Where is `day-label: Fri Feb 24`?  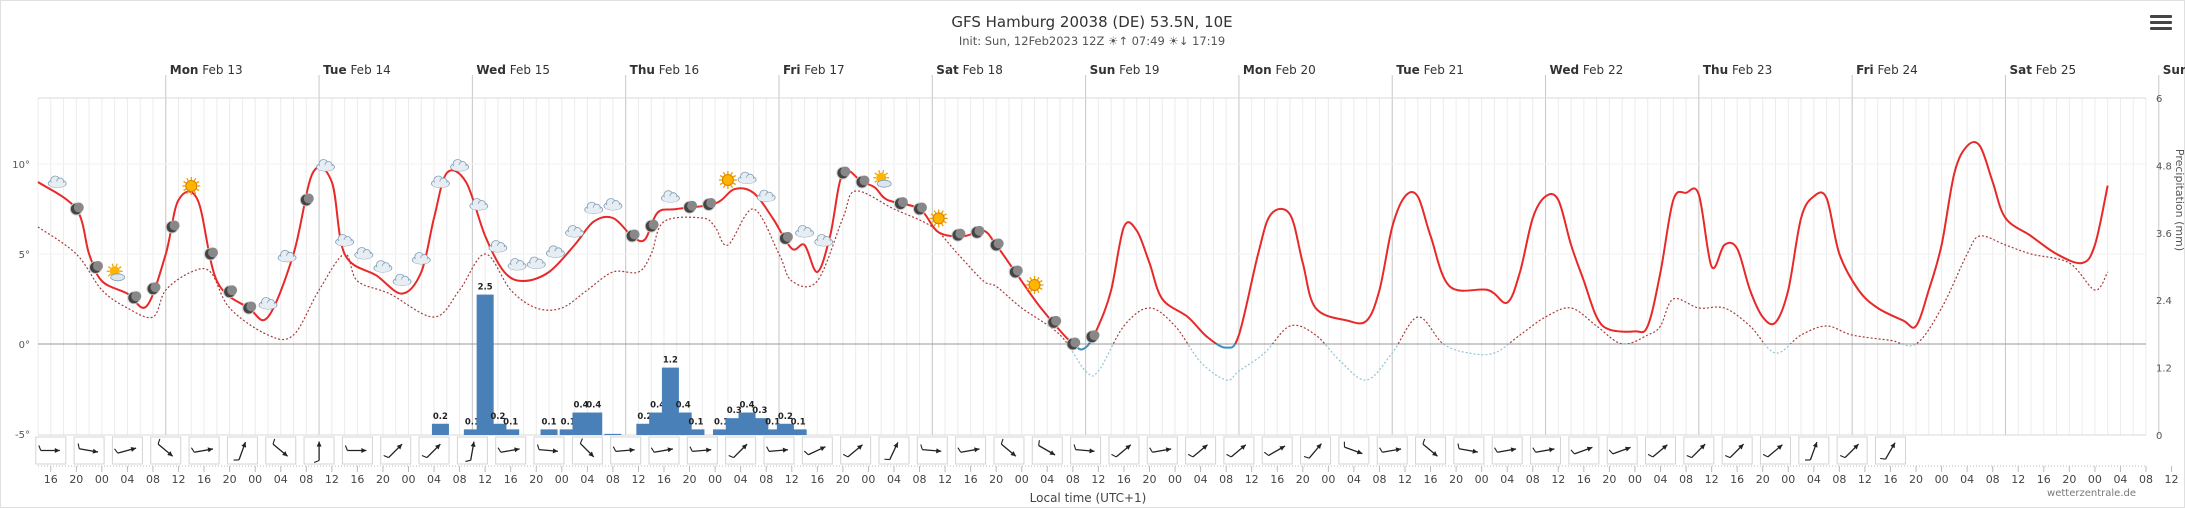
day-label: Fri Feb 24 is located at coordinates (1887, 70).